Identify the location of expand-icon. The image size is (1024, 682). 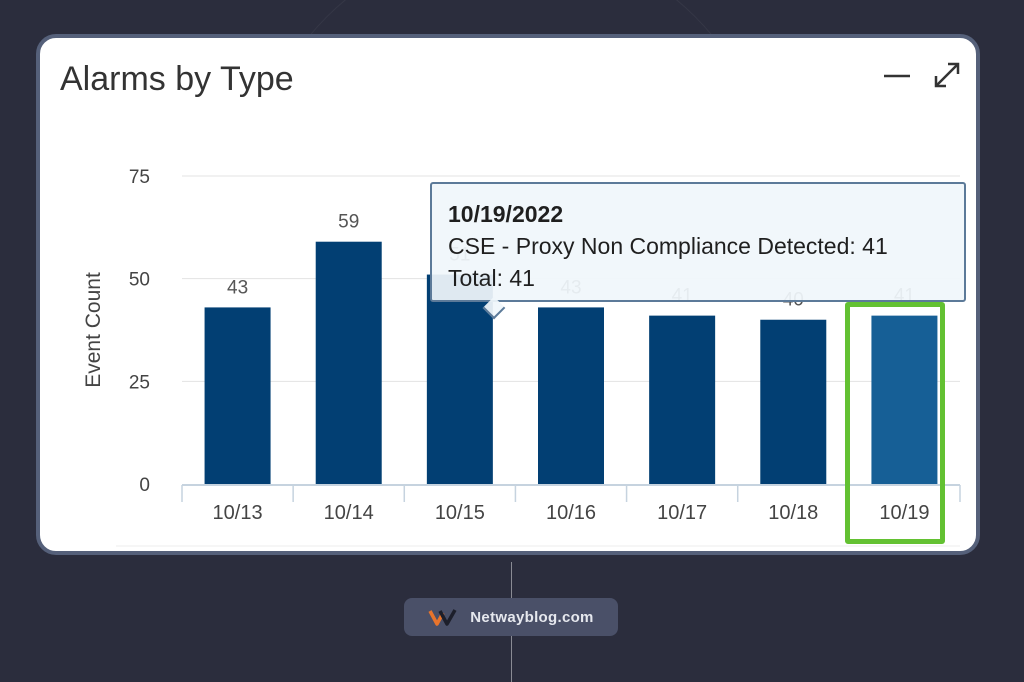
(947, 75).